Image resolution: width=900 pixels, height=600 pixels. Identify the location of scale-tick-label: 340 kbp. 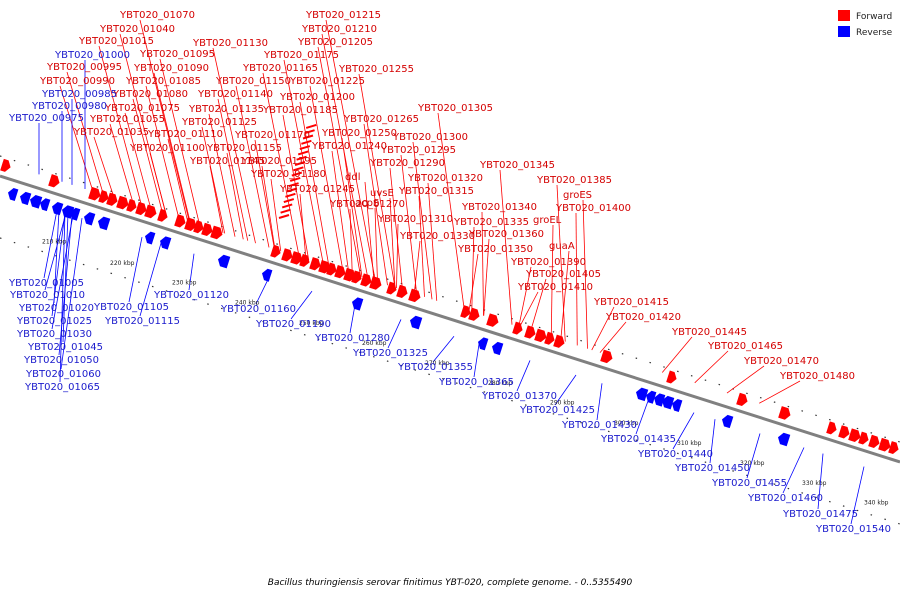
(876, 502).